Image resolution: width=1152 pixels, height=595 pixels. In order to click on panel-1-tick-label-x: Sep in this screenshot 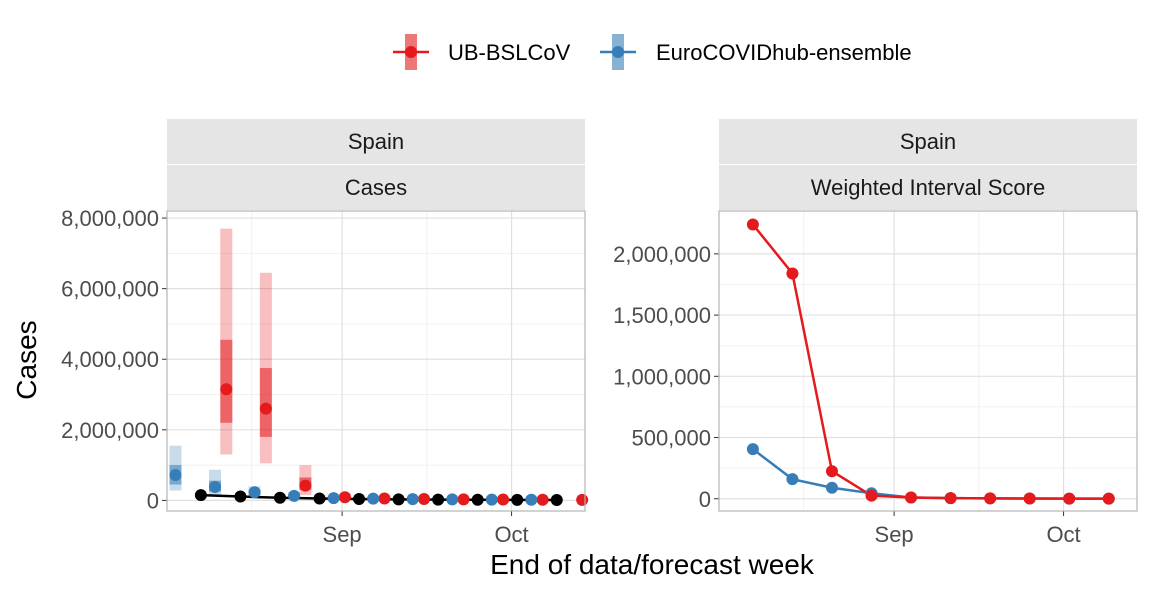, I will do `click(894, 534)`.